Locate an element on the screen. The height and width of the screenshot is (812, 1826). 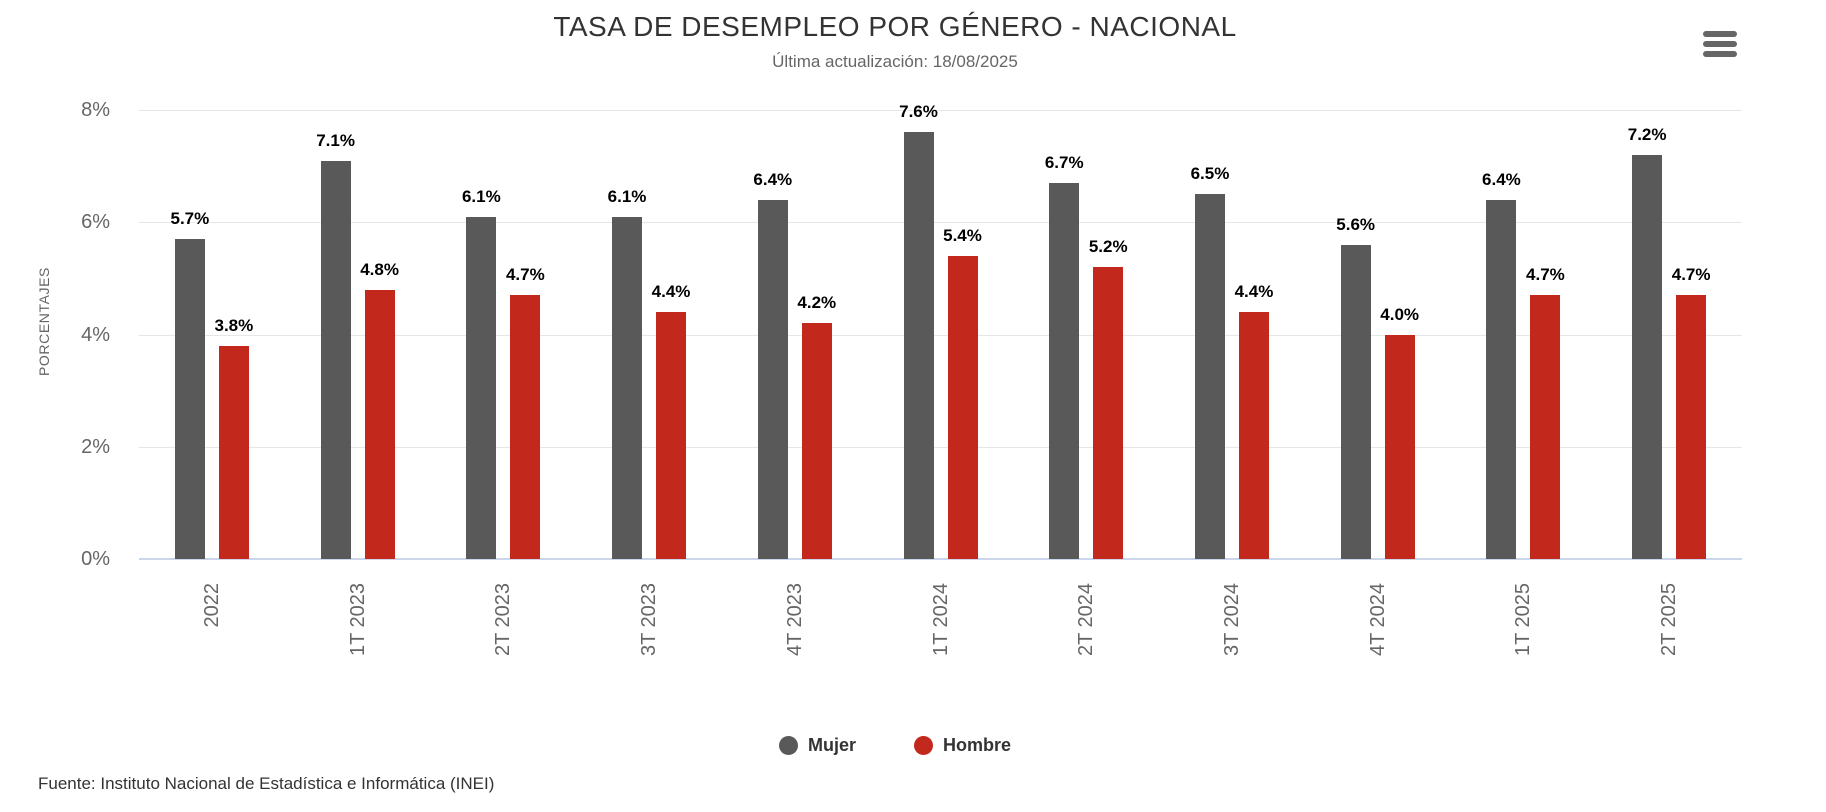
x-axis-label-1t-2023: 1T 2023 is located at coordinates (357, 620).